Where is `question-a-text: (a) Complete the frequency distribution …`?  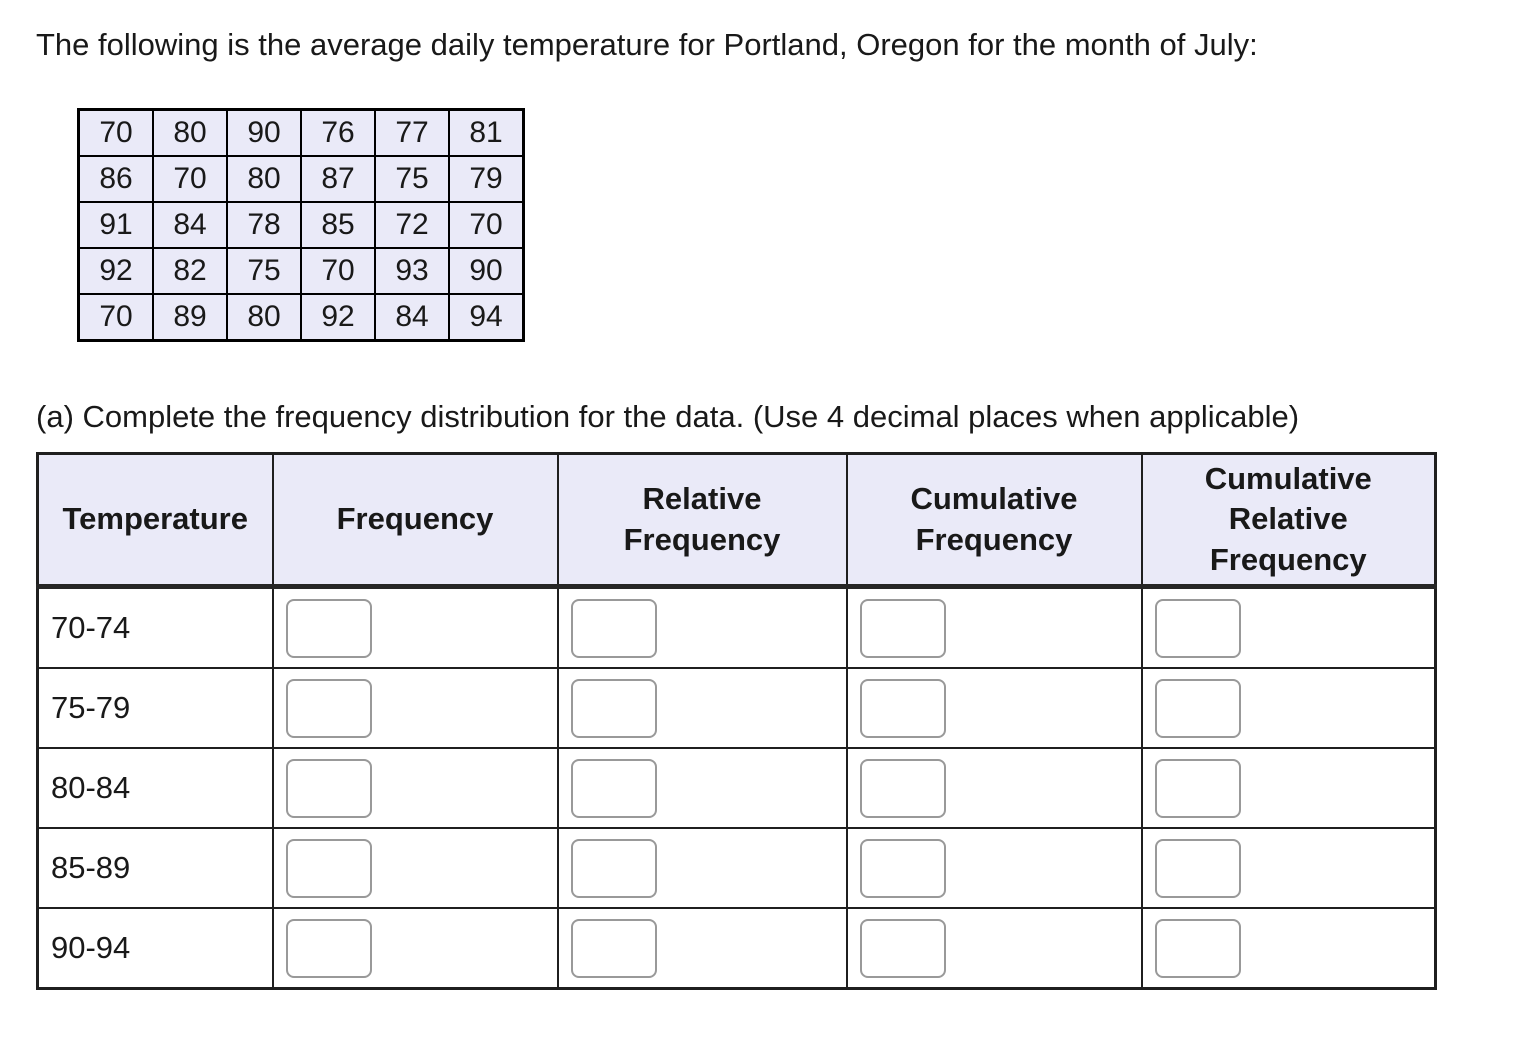
question-a-text: (a) Complete the frequency distribution … is located at coordinates (668, 416).